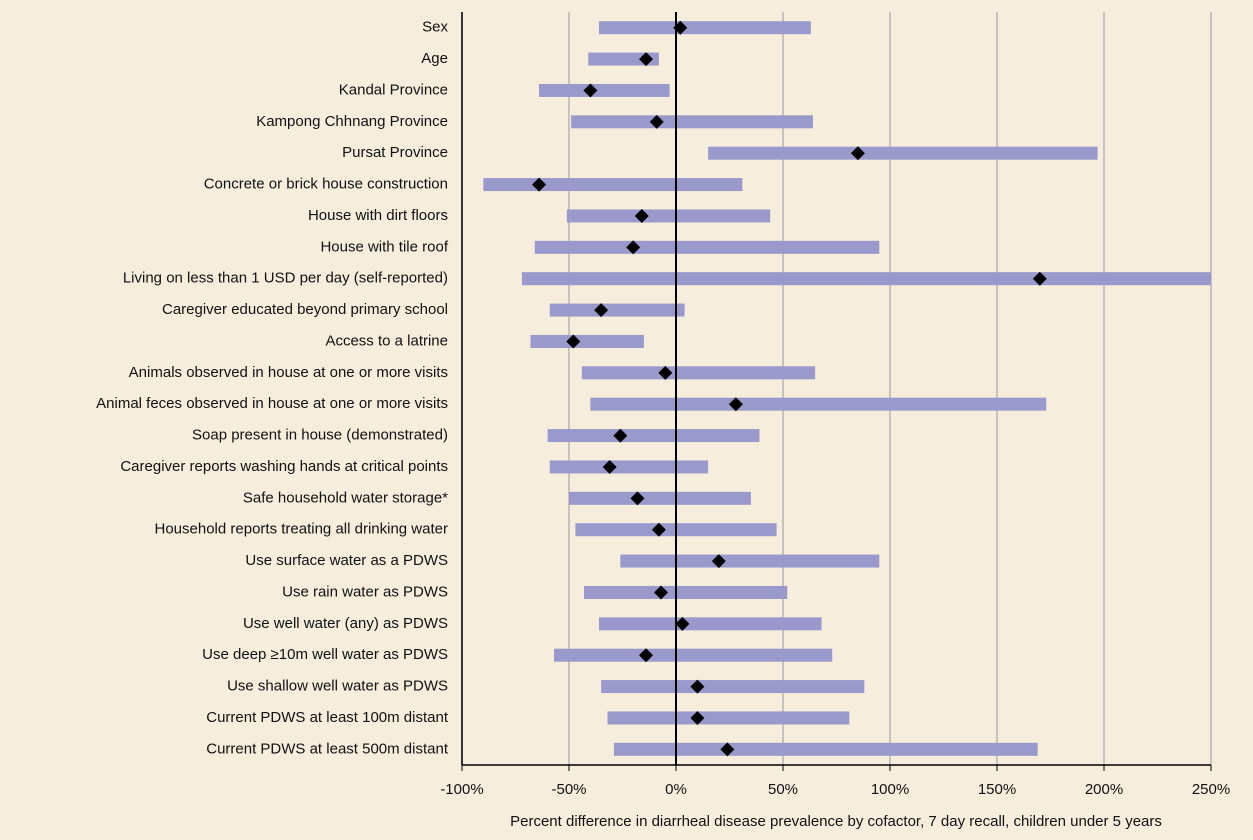 This screenshot has width=1253, height=840. I want to click on x-tick-label: 250%, so click(1211, 789).